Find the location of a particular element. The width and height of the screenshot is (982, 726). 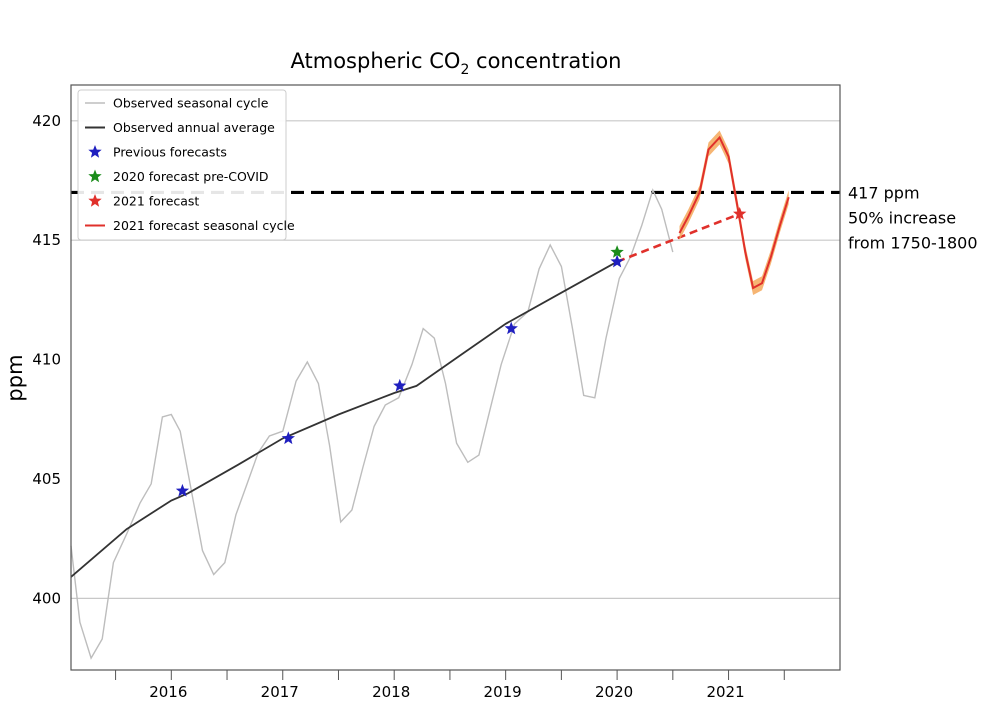

forecast-seasonal-cycle-line is located at coordinates (734, 212).